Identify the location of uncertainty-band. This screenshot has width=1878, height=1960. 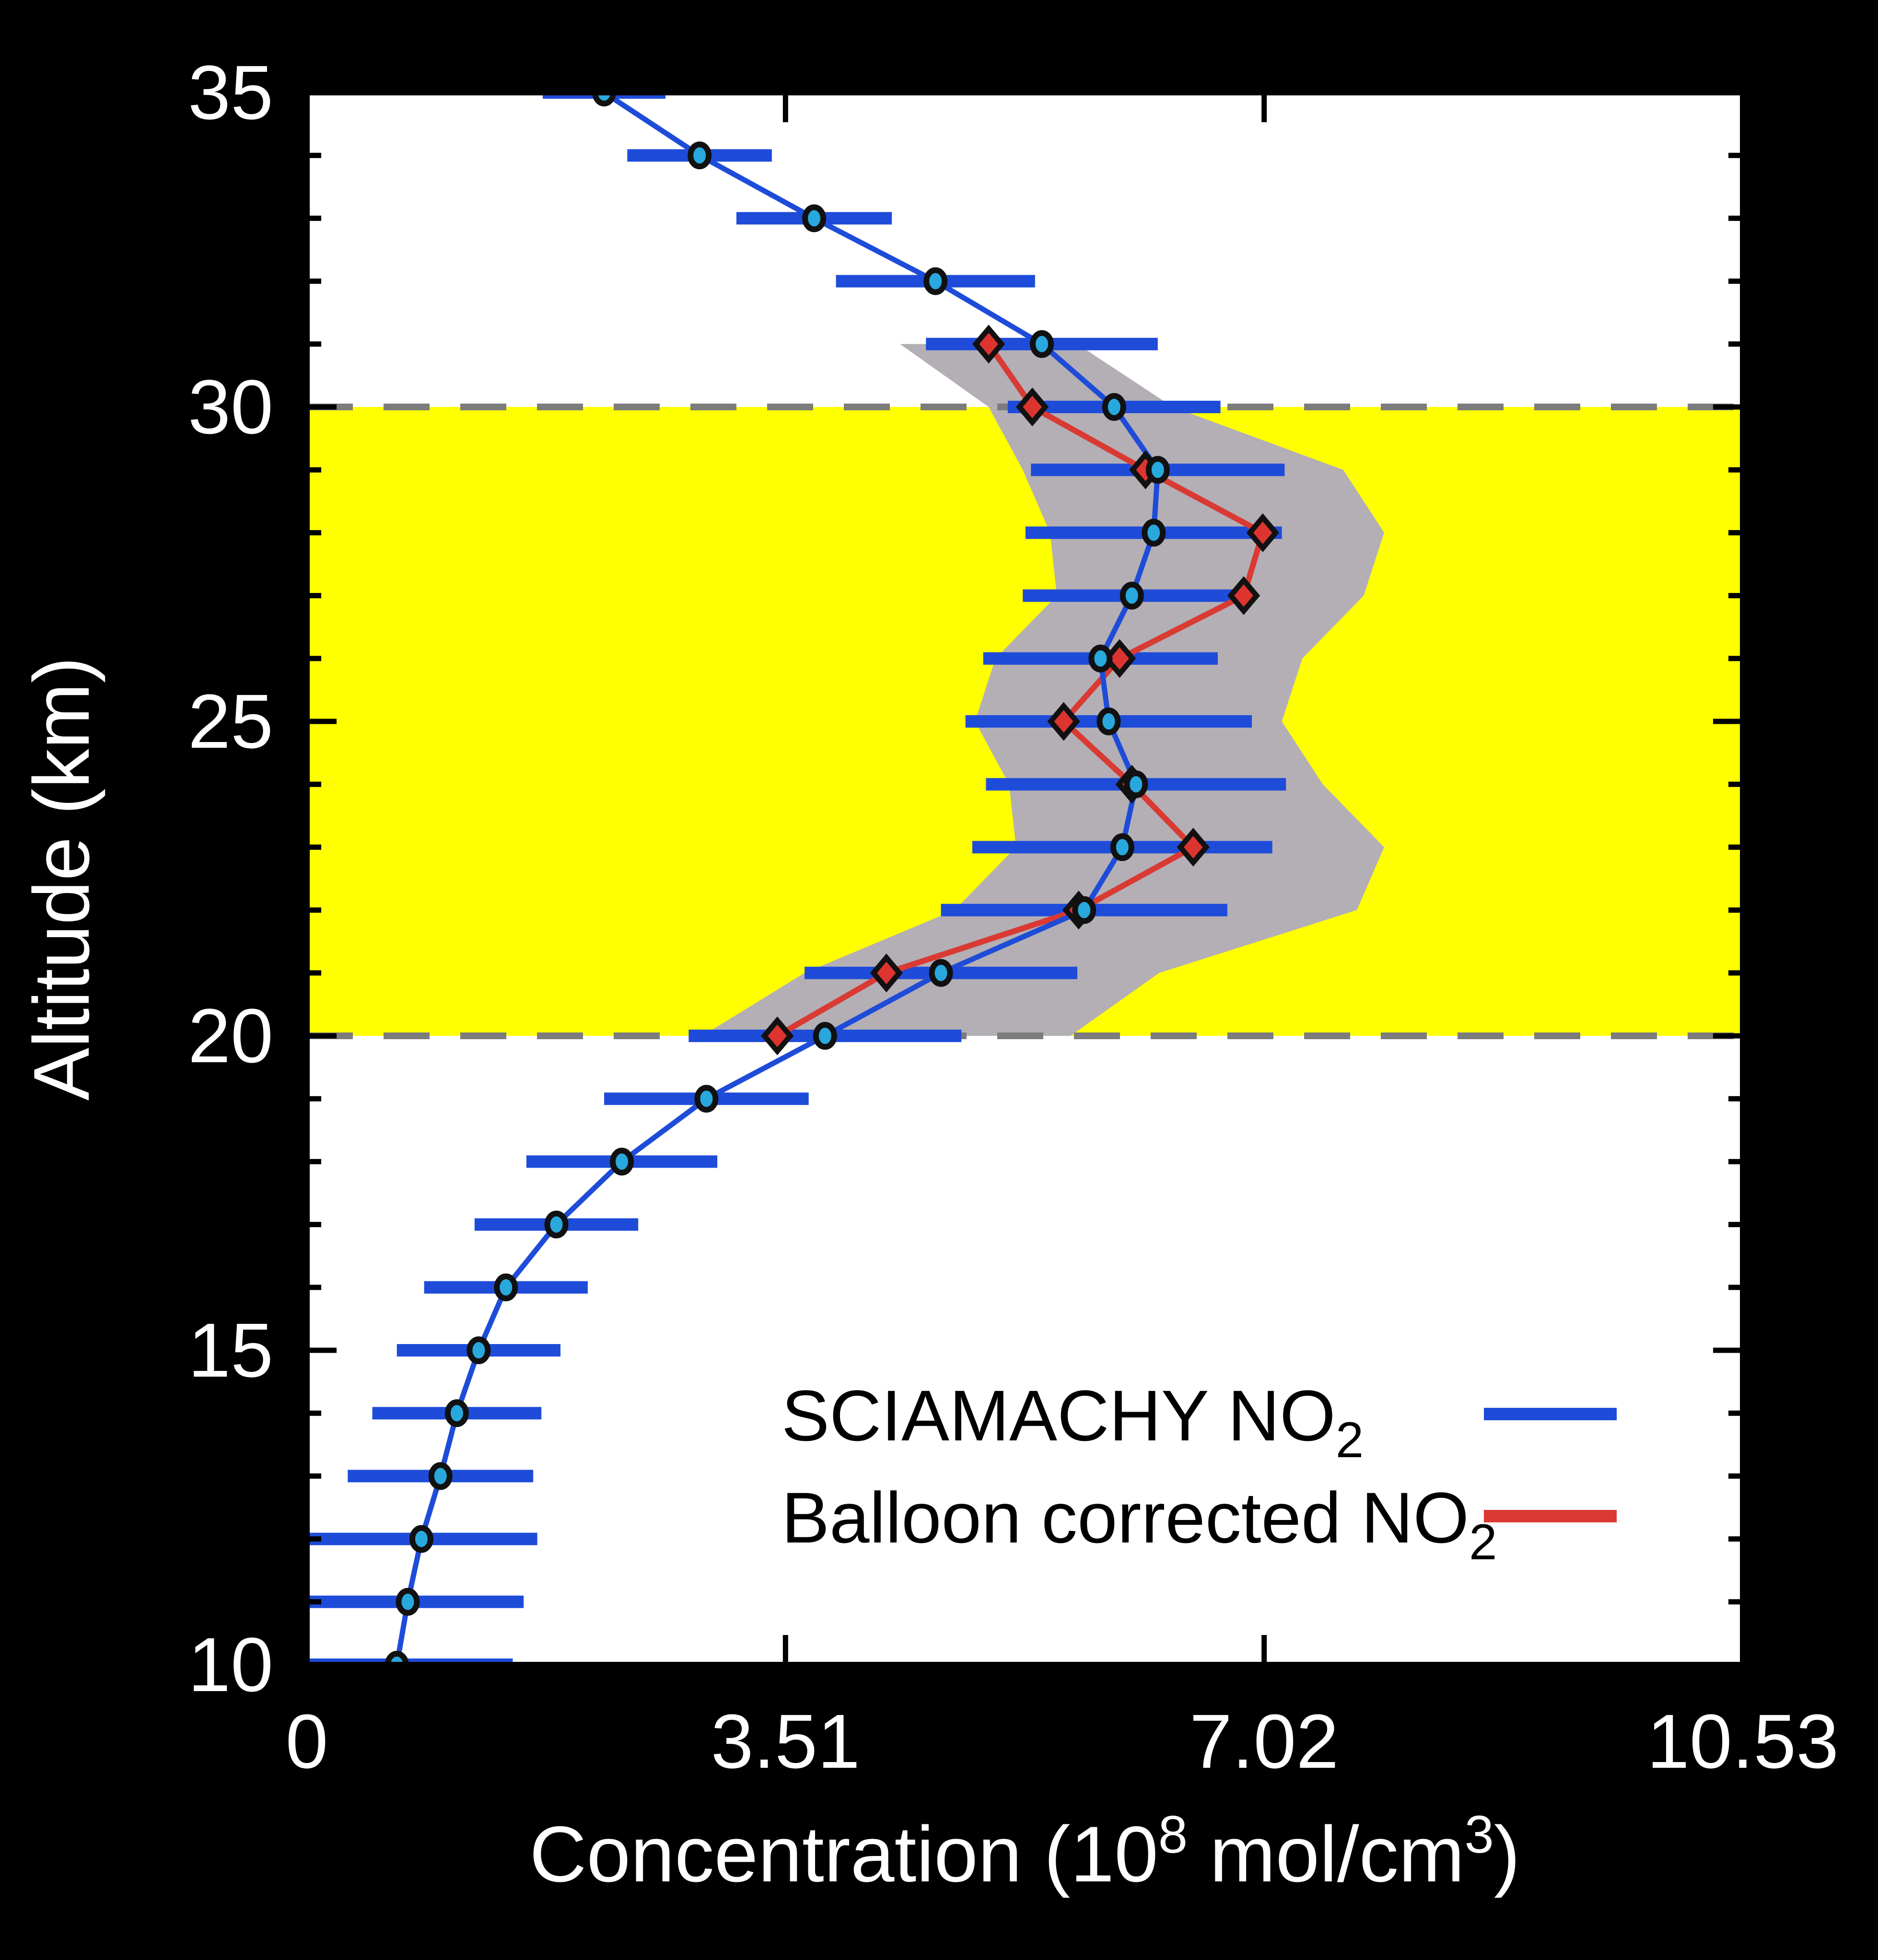
(1043, 690).